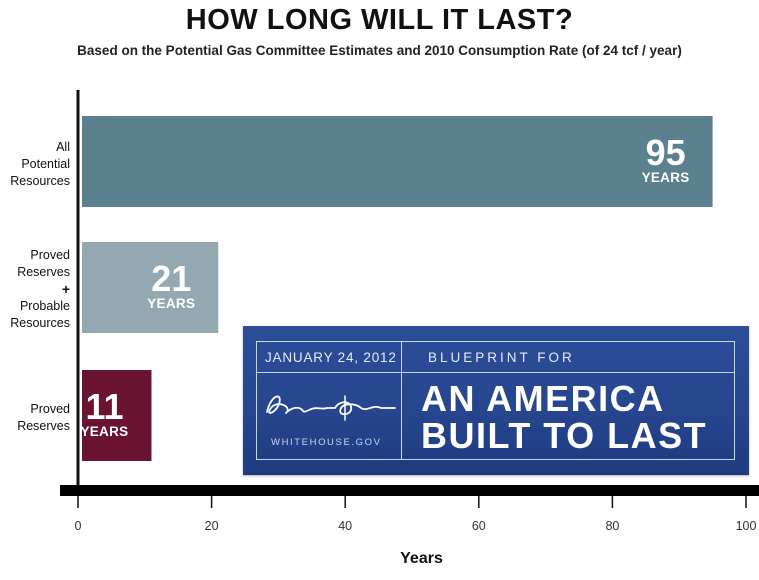 Image resolution: width=759 pixels, height=580 pixels. Describe the element at coordinates (495, 372) in the screenshot. I see `banner-rule` at that location.